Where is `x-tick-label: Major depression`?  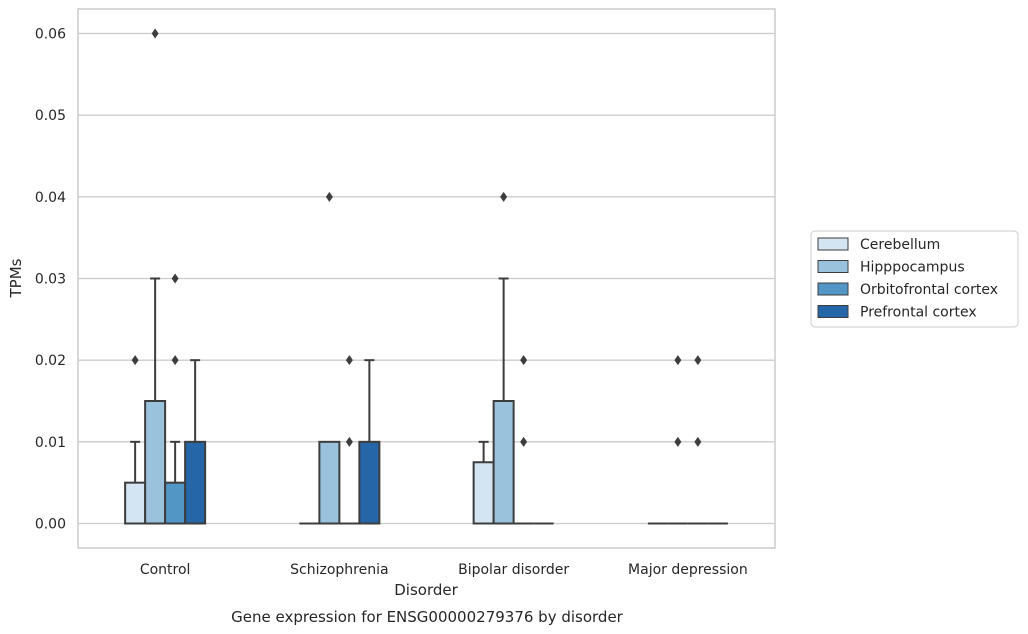
x-tick-label: Major depression is located at coordinates (688, 570).